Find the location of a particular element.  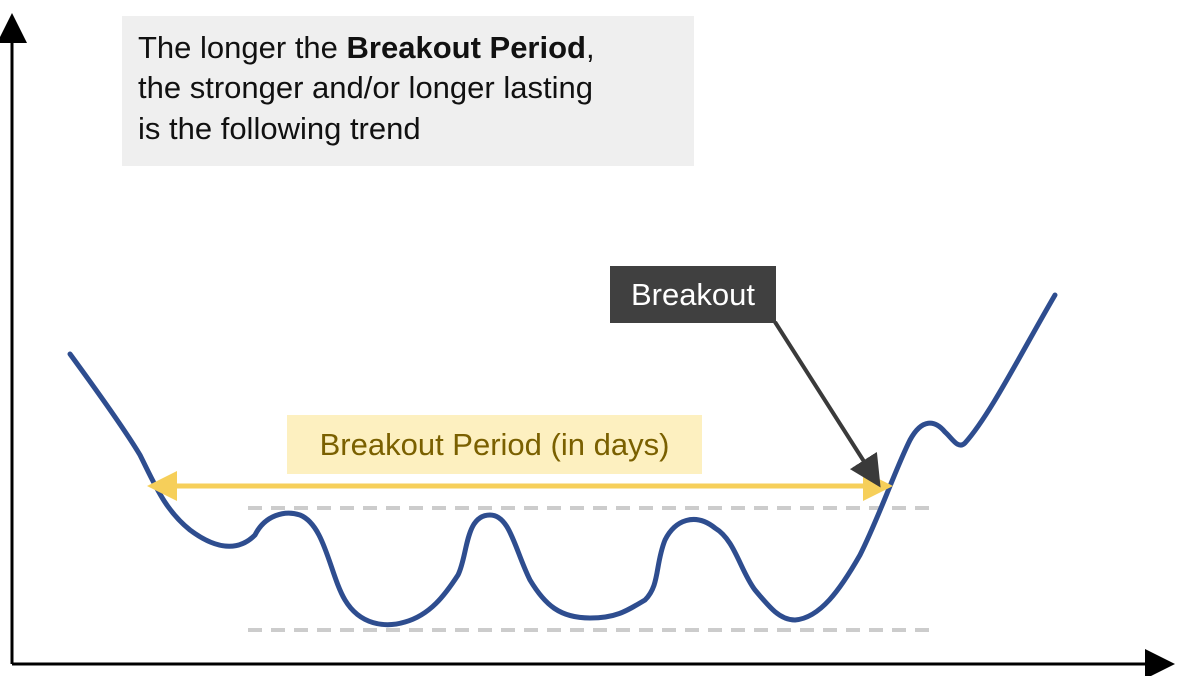

note-line-3: is the following trend is located at coordinates (279, 128).